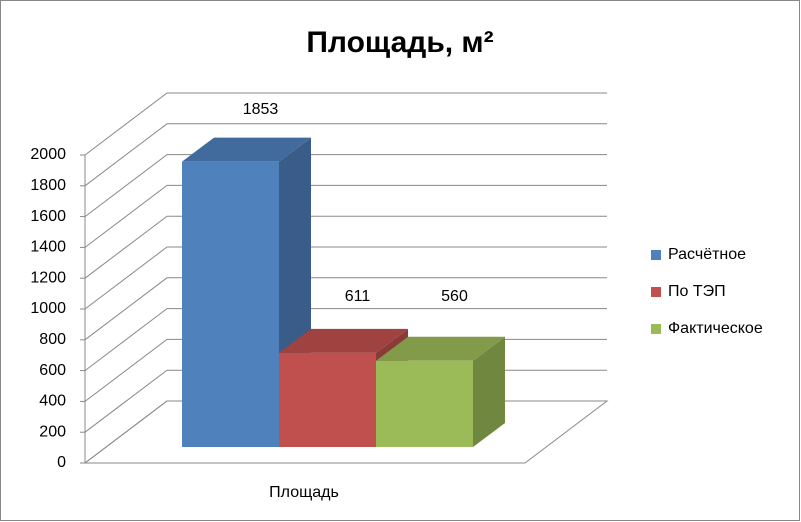  What do you see at coordinates (52, 401) in the screenshot?
I see `y-tick-label: 400` at bounding box center [52, 401].